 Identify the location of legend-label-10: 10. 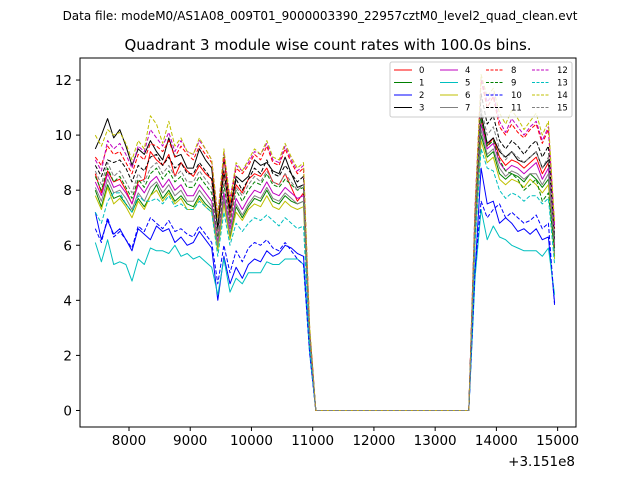
(516, 96).